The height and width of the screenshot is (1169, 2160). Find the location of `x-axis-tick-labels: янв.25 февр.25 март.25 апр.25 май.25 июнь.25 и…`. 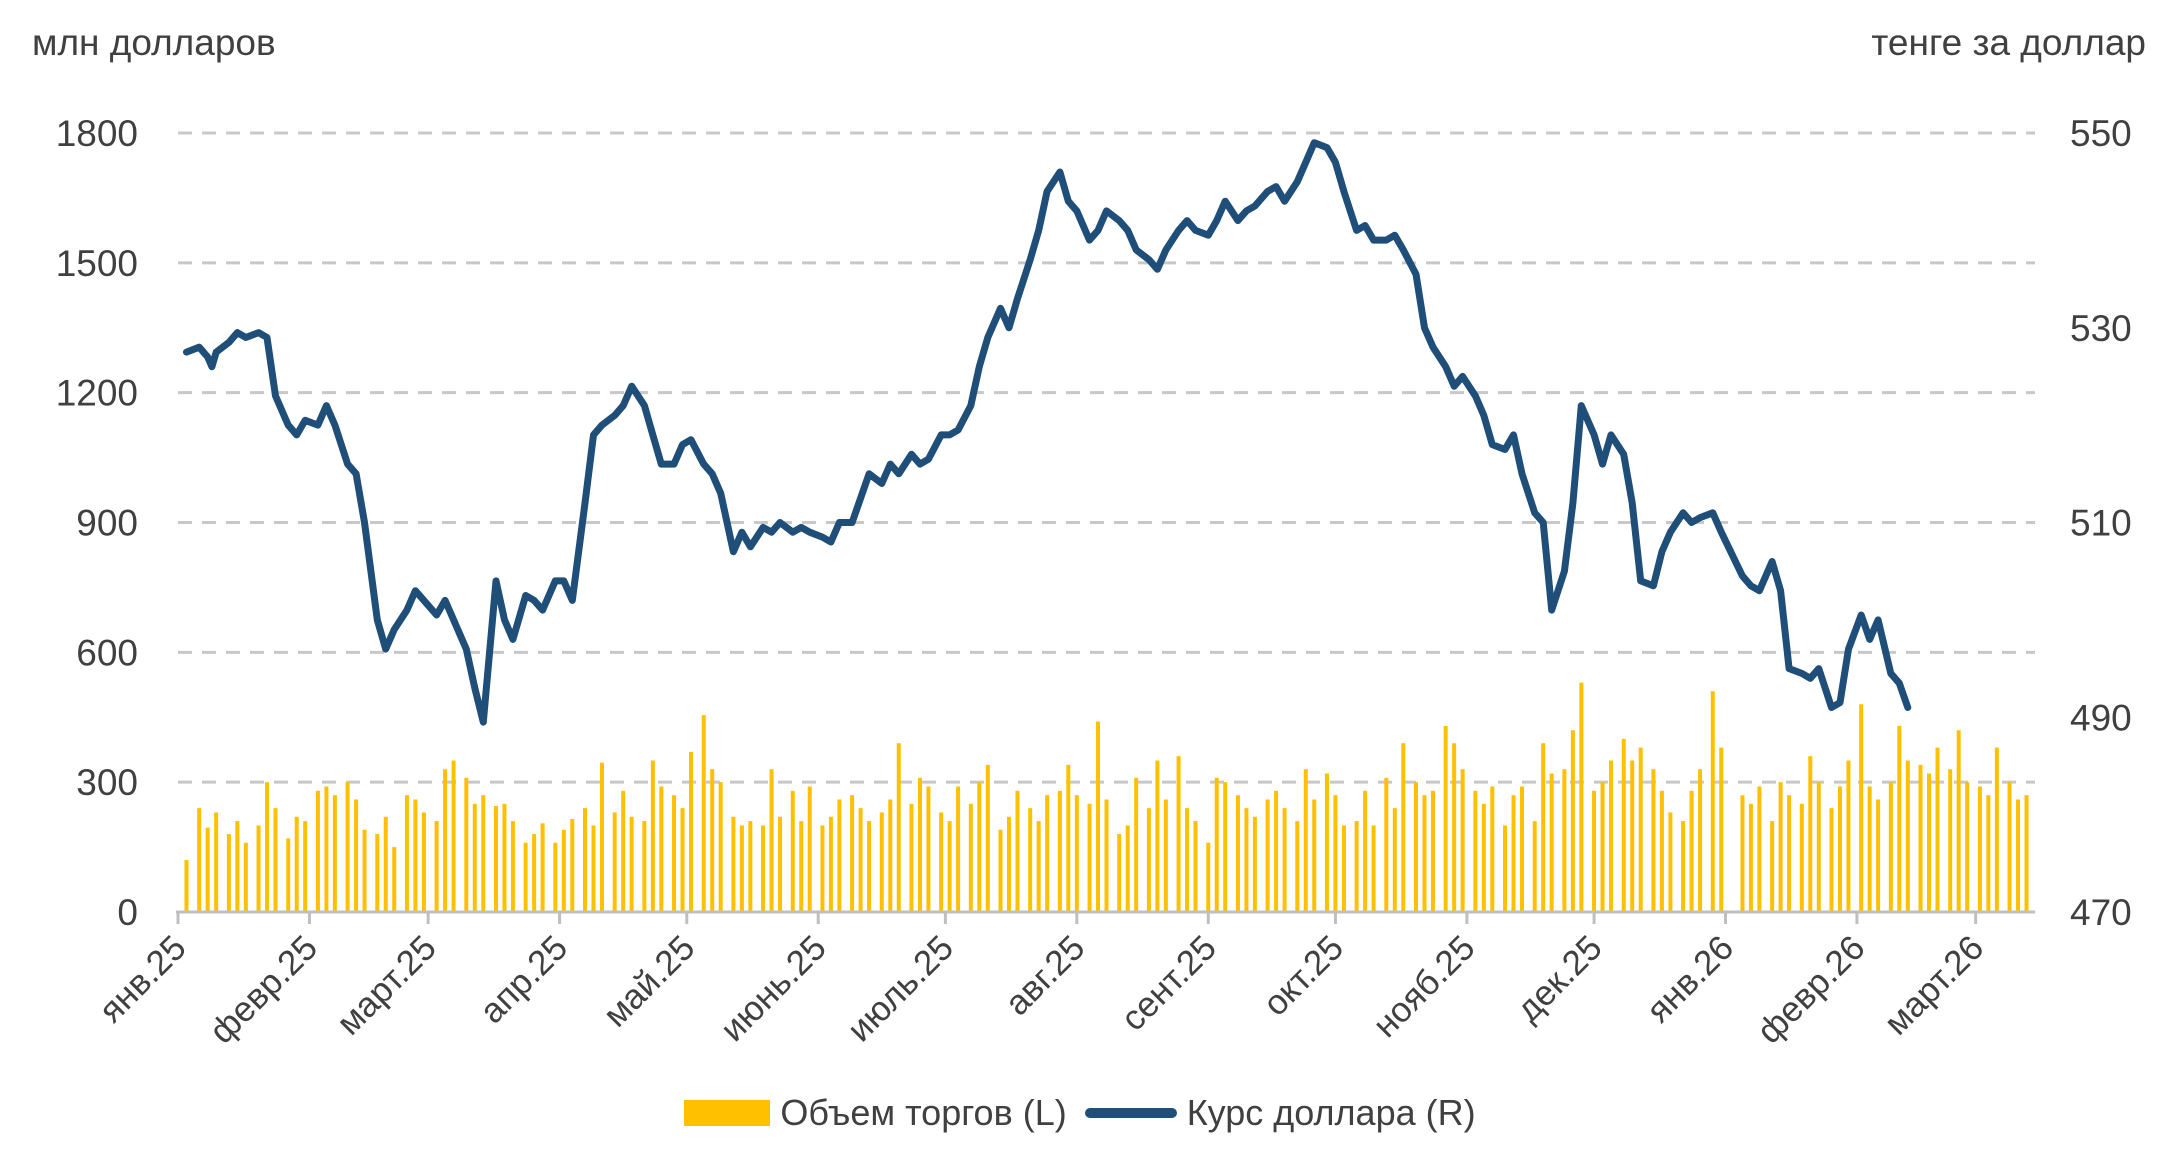

x-axis-tick-labels: янв.25 февр.25 март.25 апр.25 май.25 июнь.25 и… is located at coordinates (1041, 989).